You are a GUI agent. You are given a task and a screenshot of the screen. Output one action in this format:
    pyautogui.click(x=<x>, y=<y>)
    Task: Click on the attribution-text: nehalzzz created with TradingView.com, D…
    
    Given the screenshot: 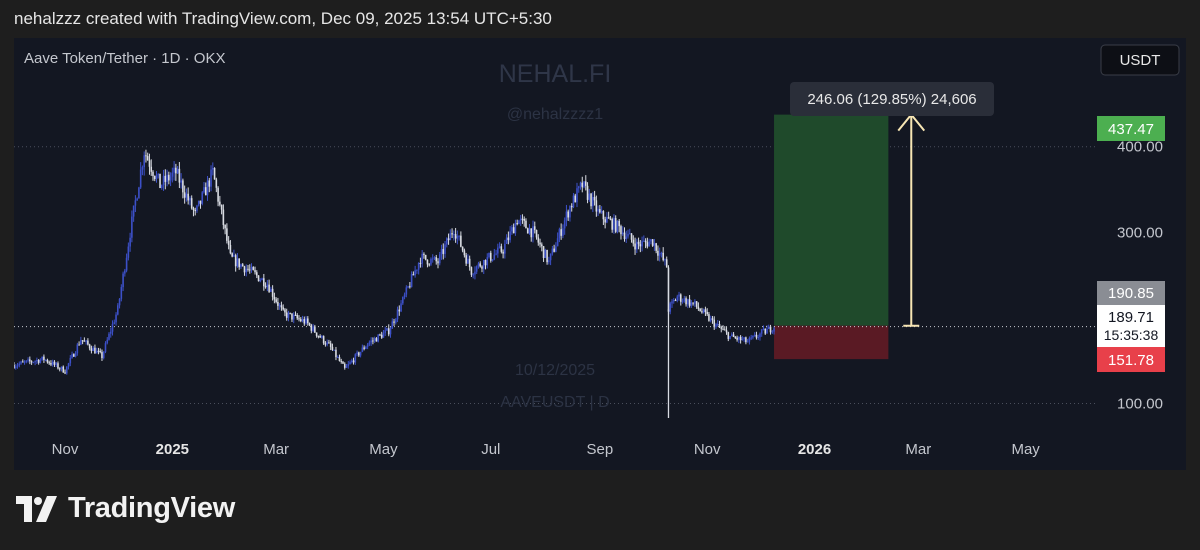 What is the action you would take?
    pyautogui.click(x=283, y=18)
    